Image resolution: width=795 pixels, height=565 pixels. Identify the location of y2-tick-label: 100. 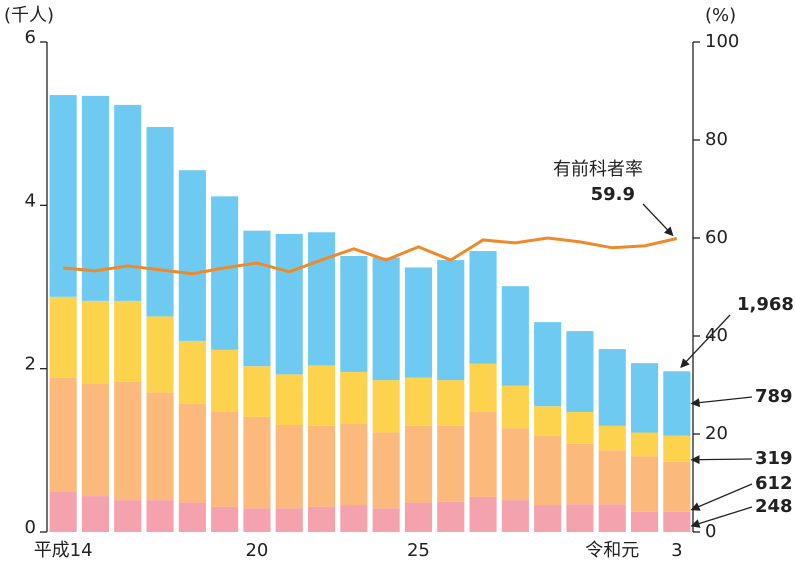
(722, 41).